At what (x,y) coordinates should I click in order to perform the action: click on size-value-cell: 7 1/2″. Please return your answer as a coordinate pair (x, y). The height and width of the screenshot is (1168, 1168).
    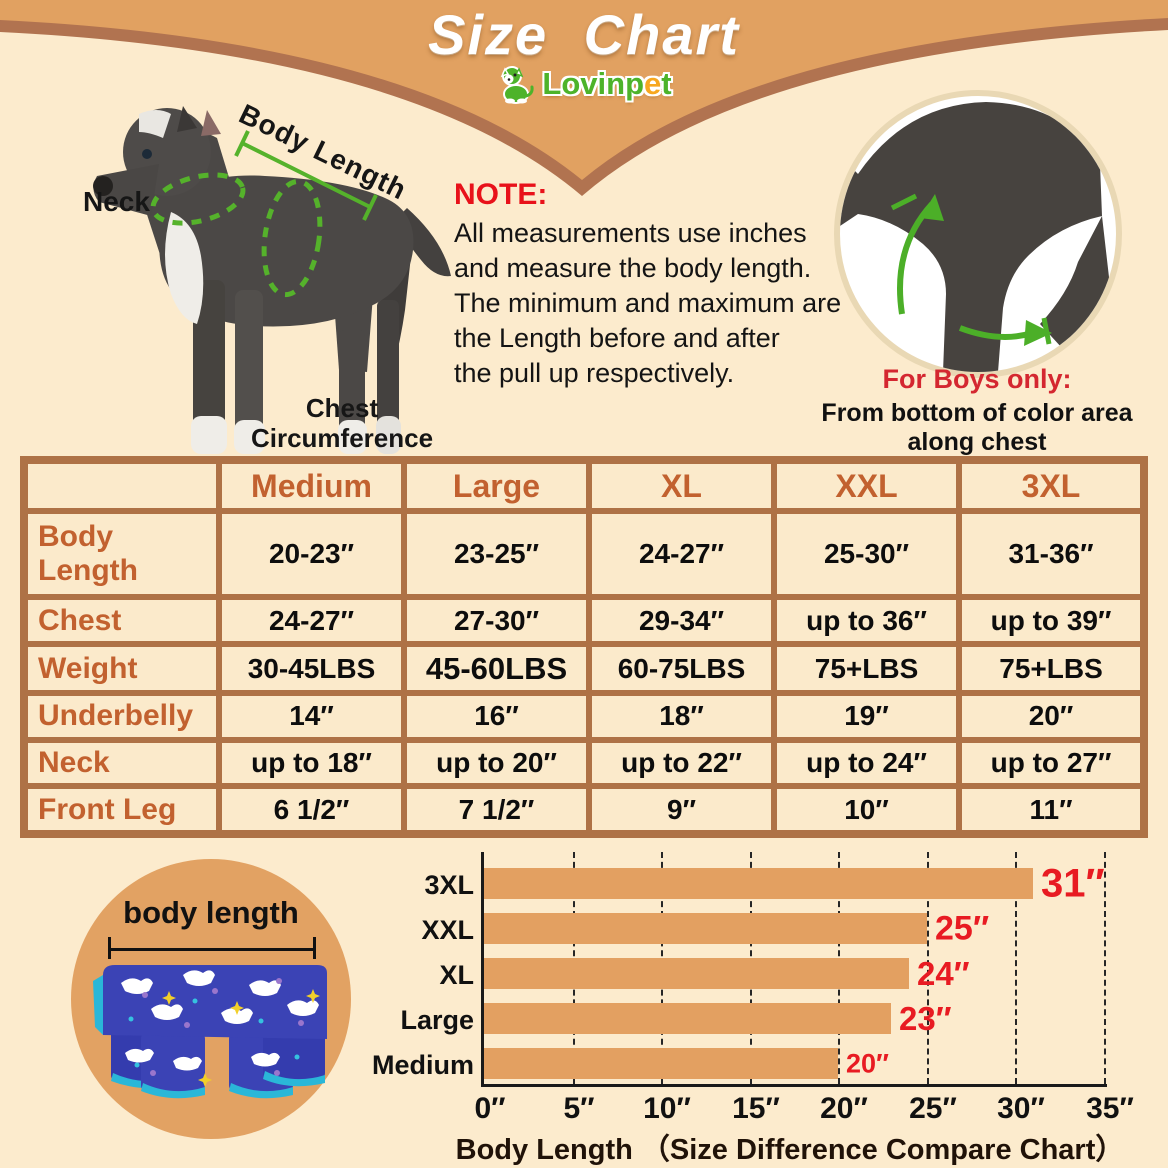
    Looking at the image, I should click on (496, 810).